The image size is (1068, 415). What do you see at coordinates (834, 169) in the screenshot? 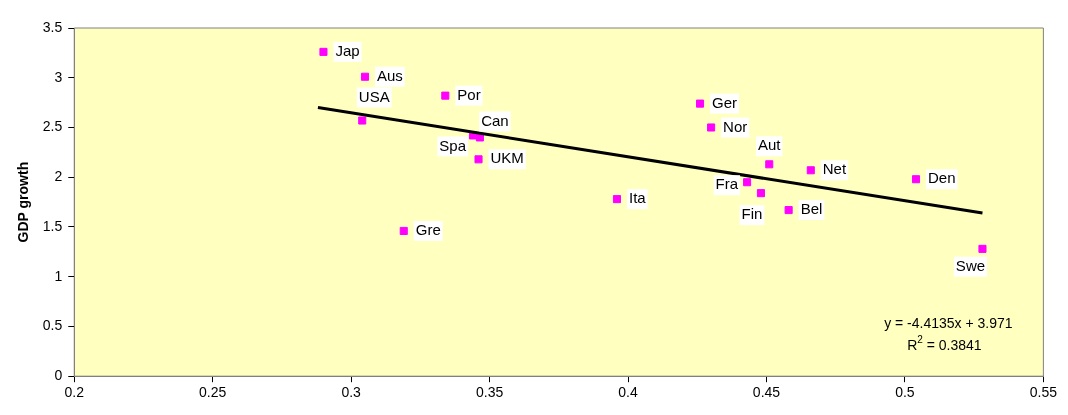
I see `data-label: Net` at bounding box center [834, 169].